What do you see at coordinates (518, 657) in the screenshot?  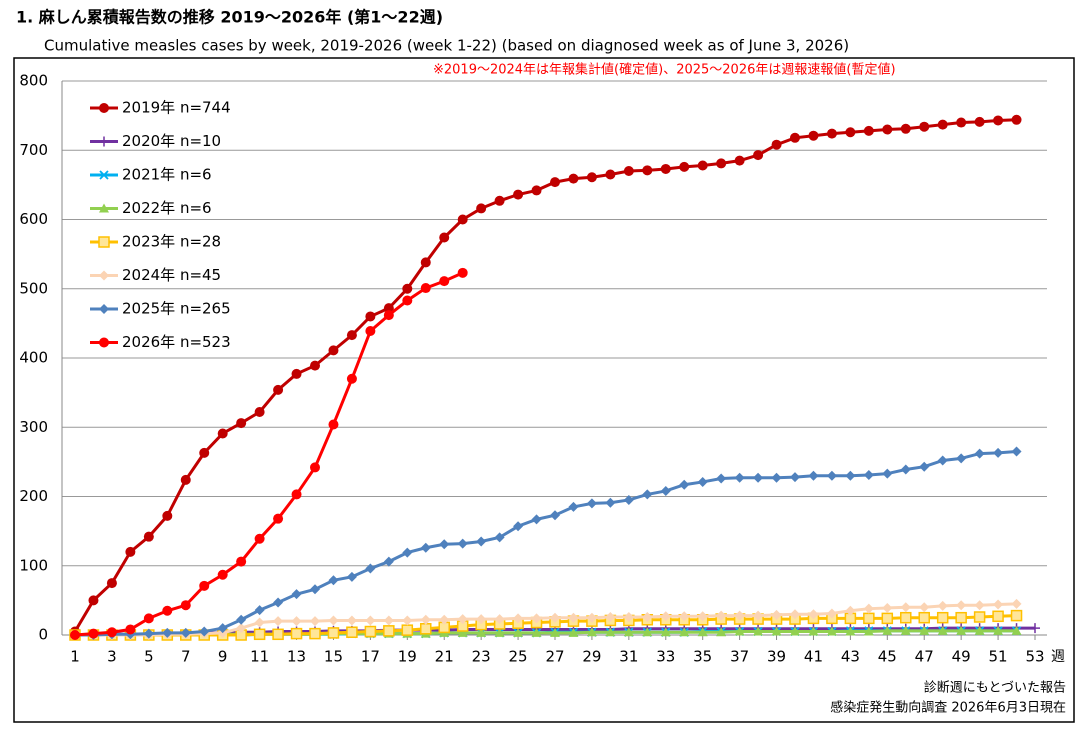 I see `x-tick-label: 25` at bounding box center [518, 657].